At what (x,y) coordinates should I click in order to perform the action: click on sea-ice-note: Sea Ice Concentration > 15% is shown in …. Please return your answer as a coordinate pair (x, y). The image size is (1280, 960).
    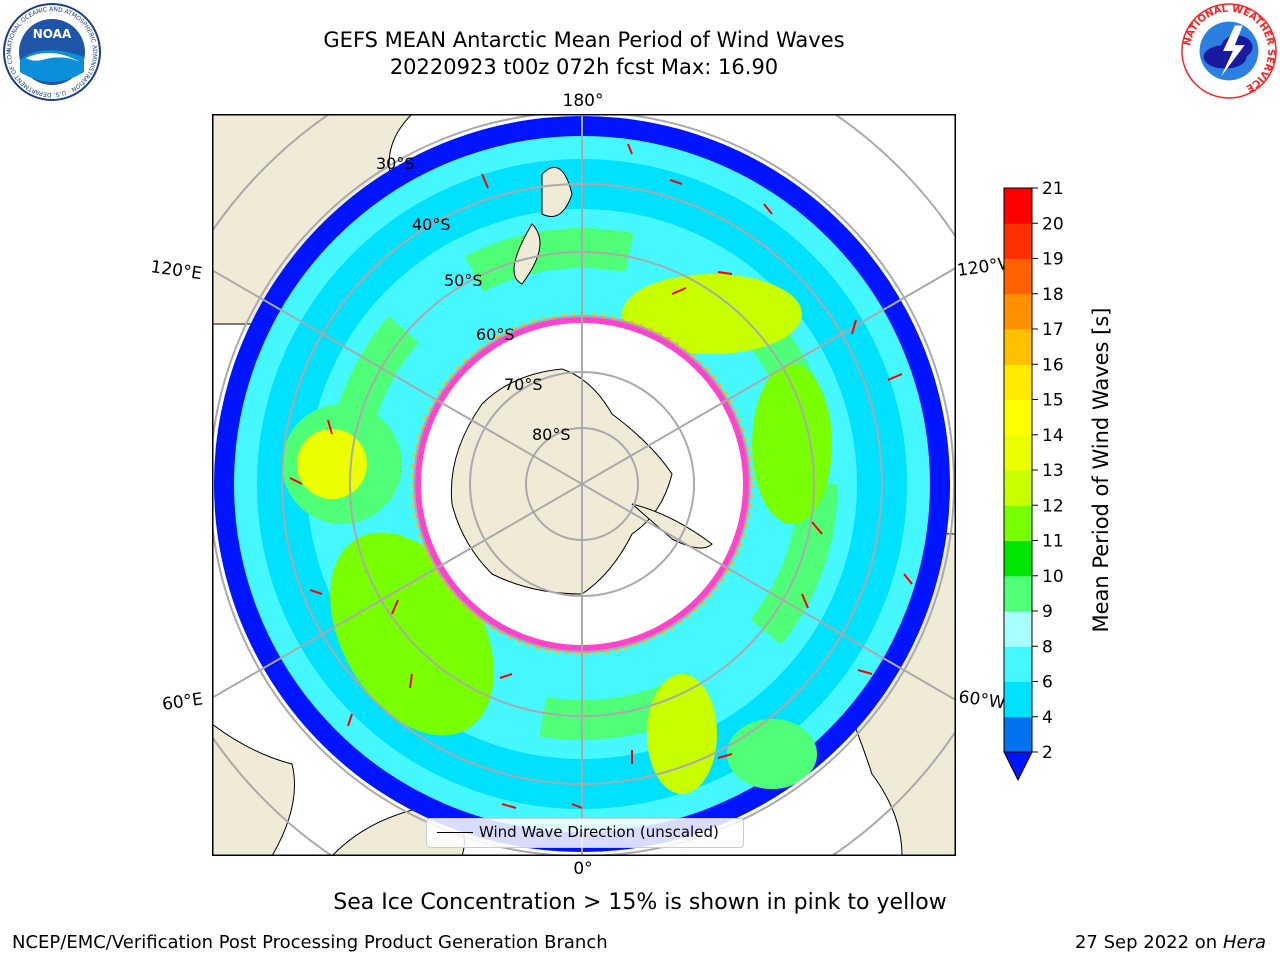
    Looking at the image, I should click on (640, 902).